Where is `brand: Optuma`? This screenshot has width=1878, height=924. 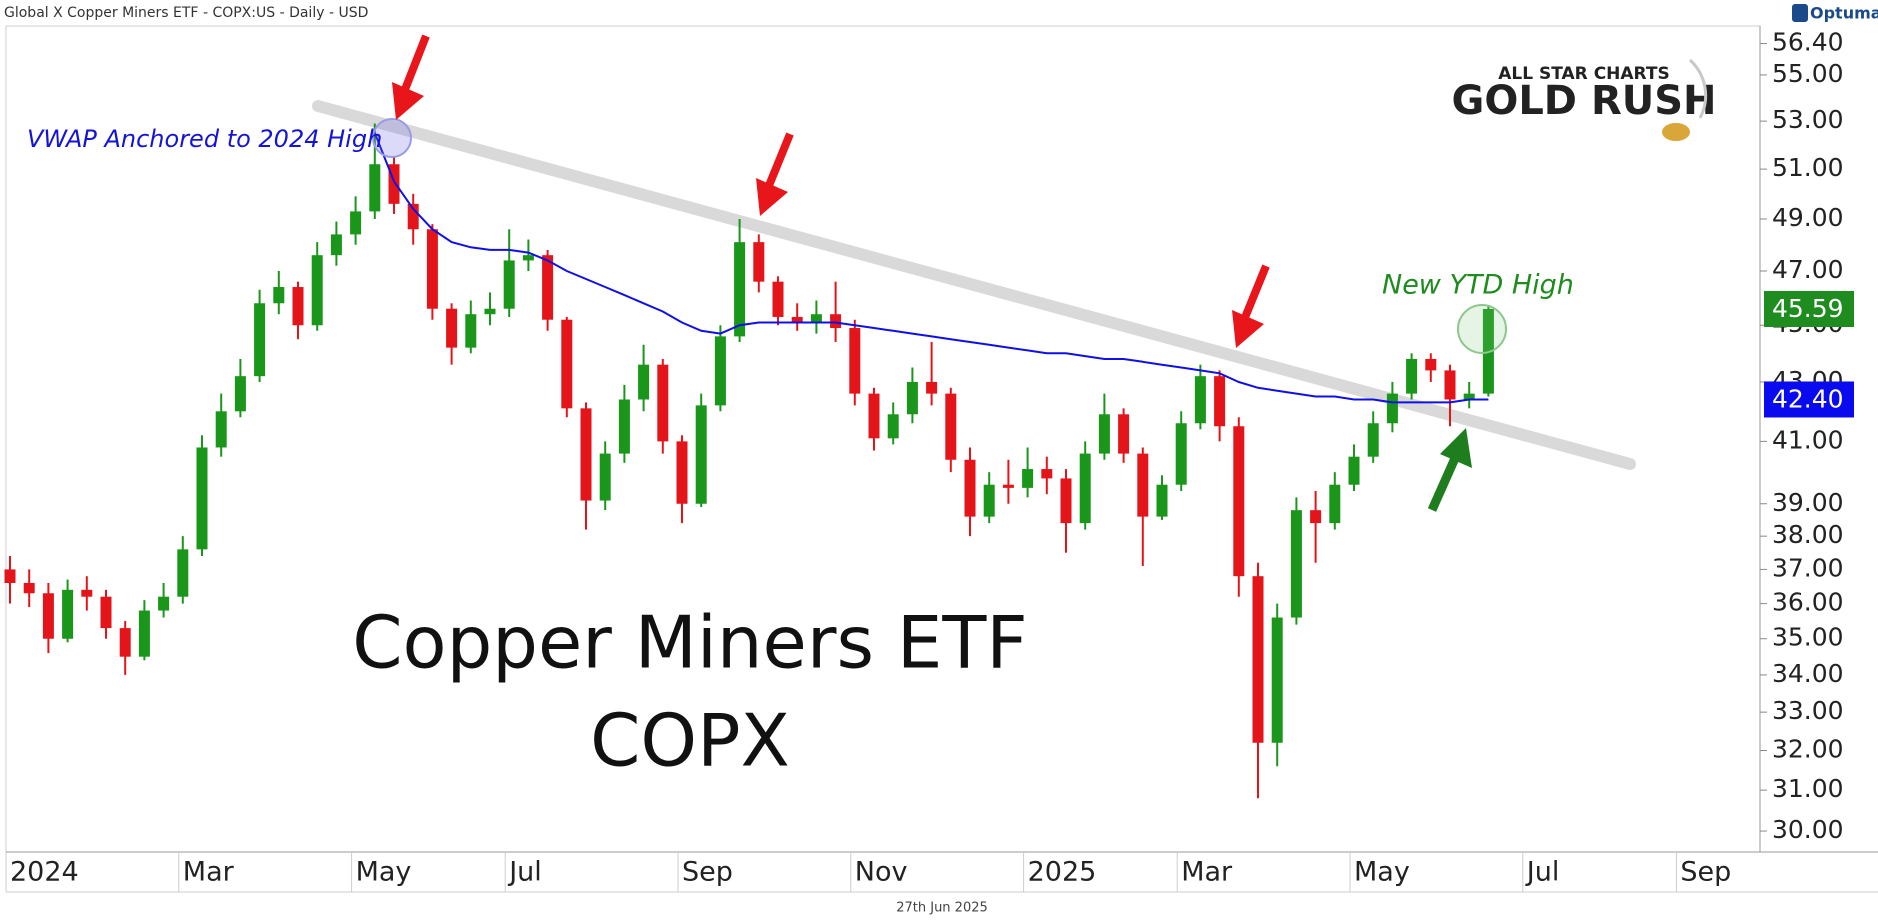
brand: Optuma is located at coordinates (1844, 13).